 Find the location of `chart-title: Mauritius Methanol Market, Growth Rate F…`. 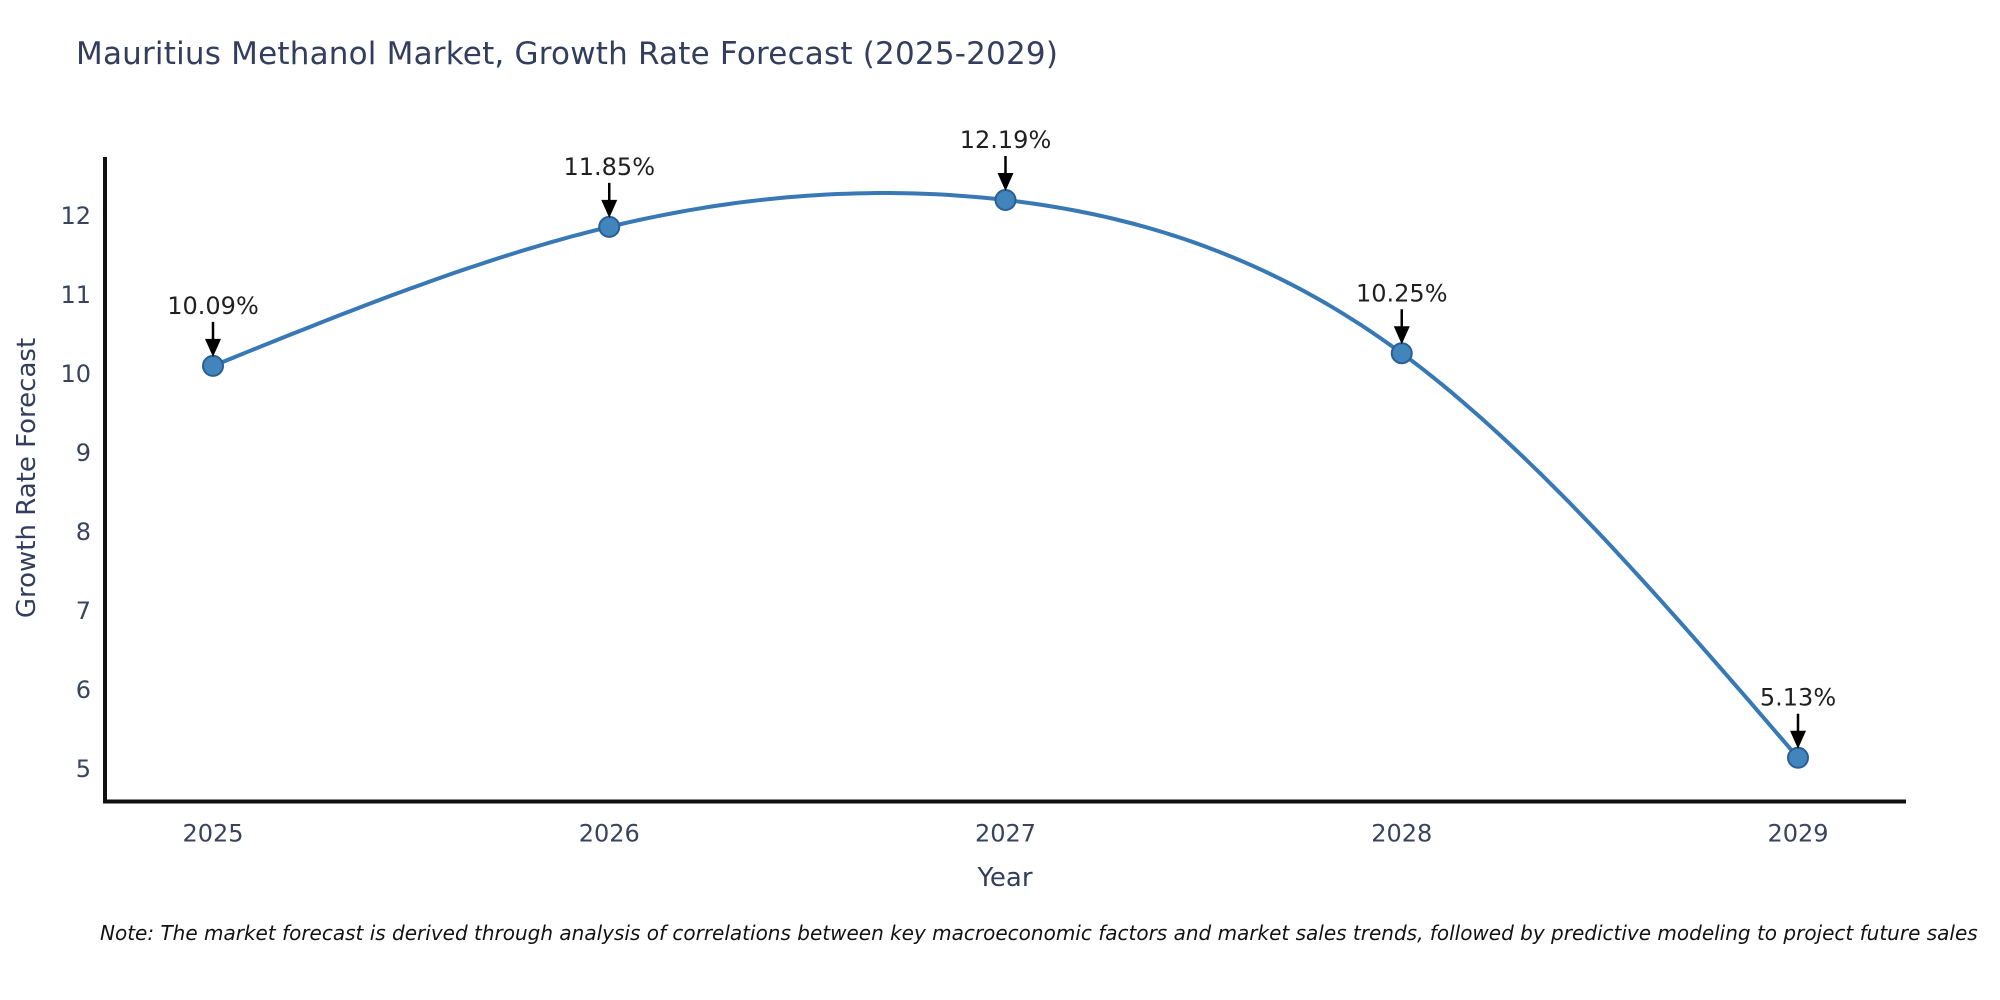

chart-title: Mauritius Methanol Market, Growth Rate F… is located at coordinates (567, 54).